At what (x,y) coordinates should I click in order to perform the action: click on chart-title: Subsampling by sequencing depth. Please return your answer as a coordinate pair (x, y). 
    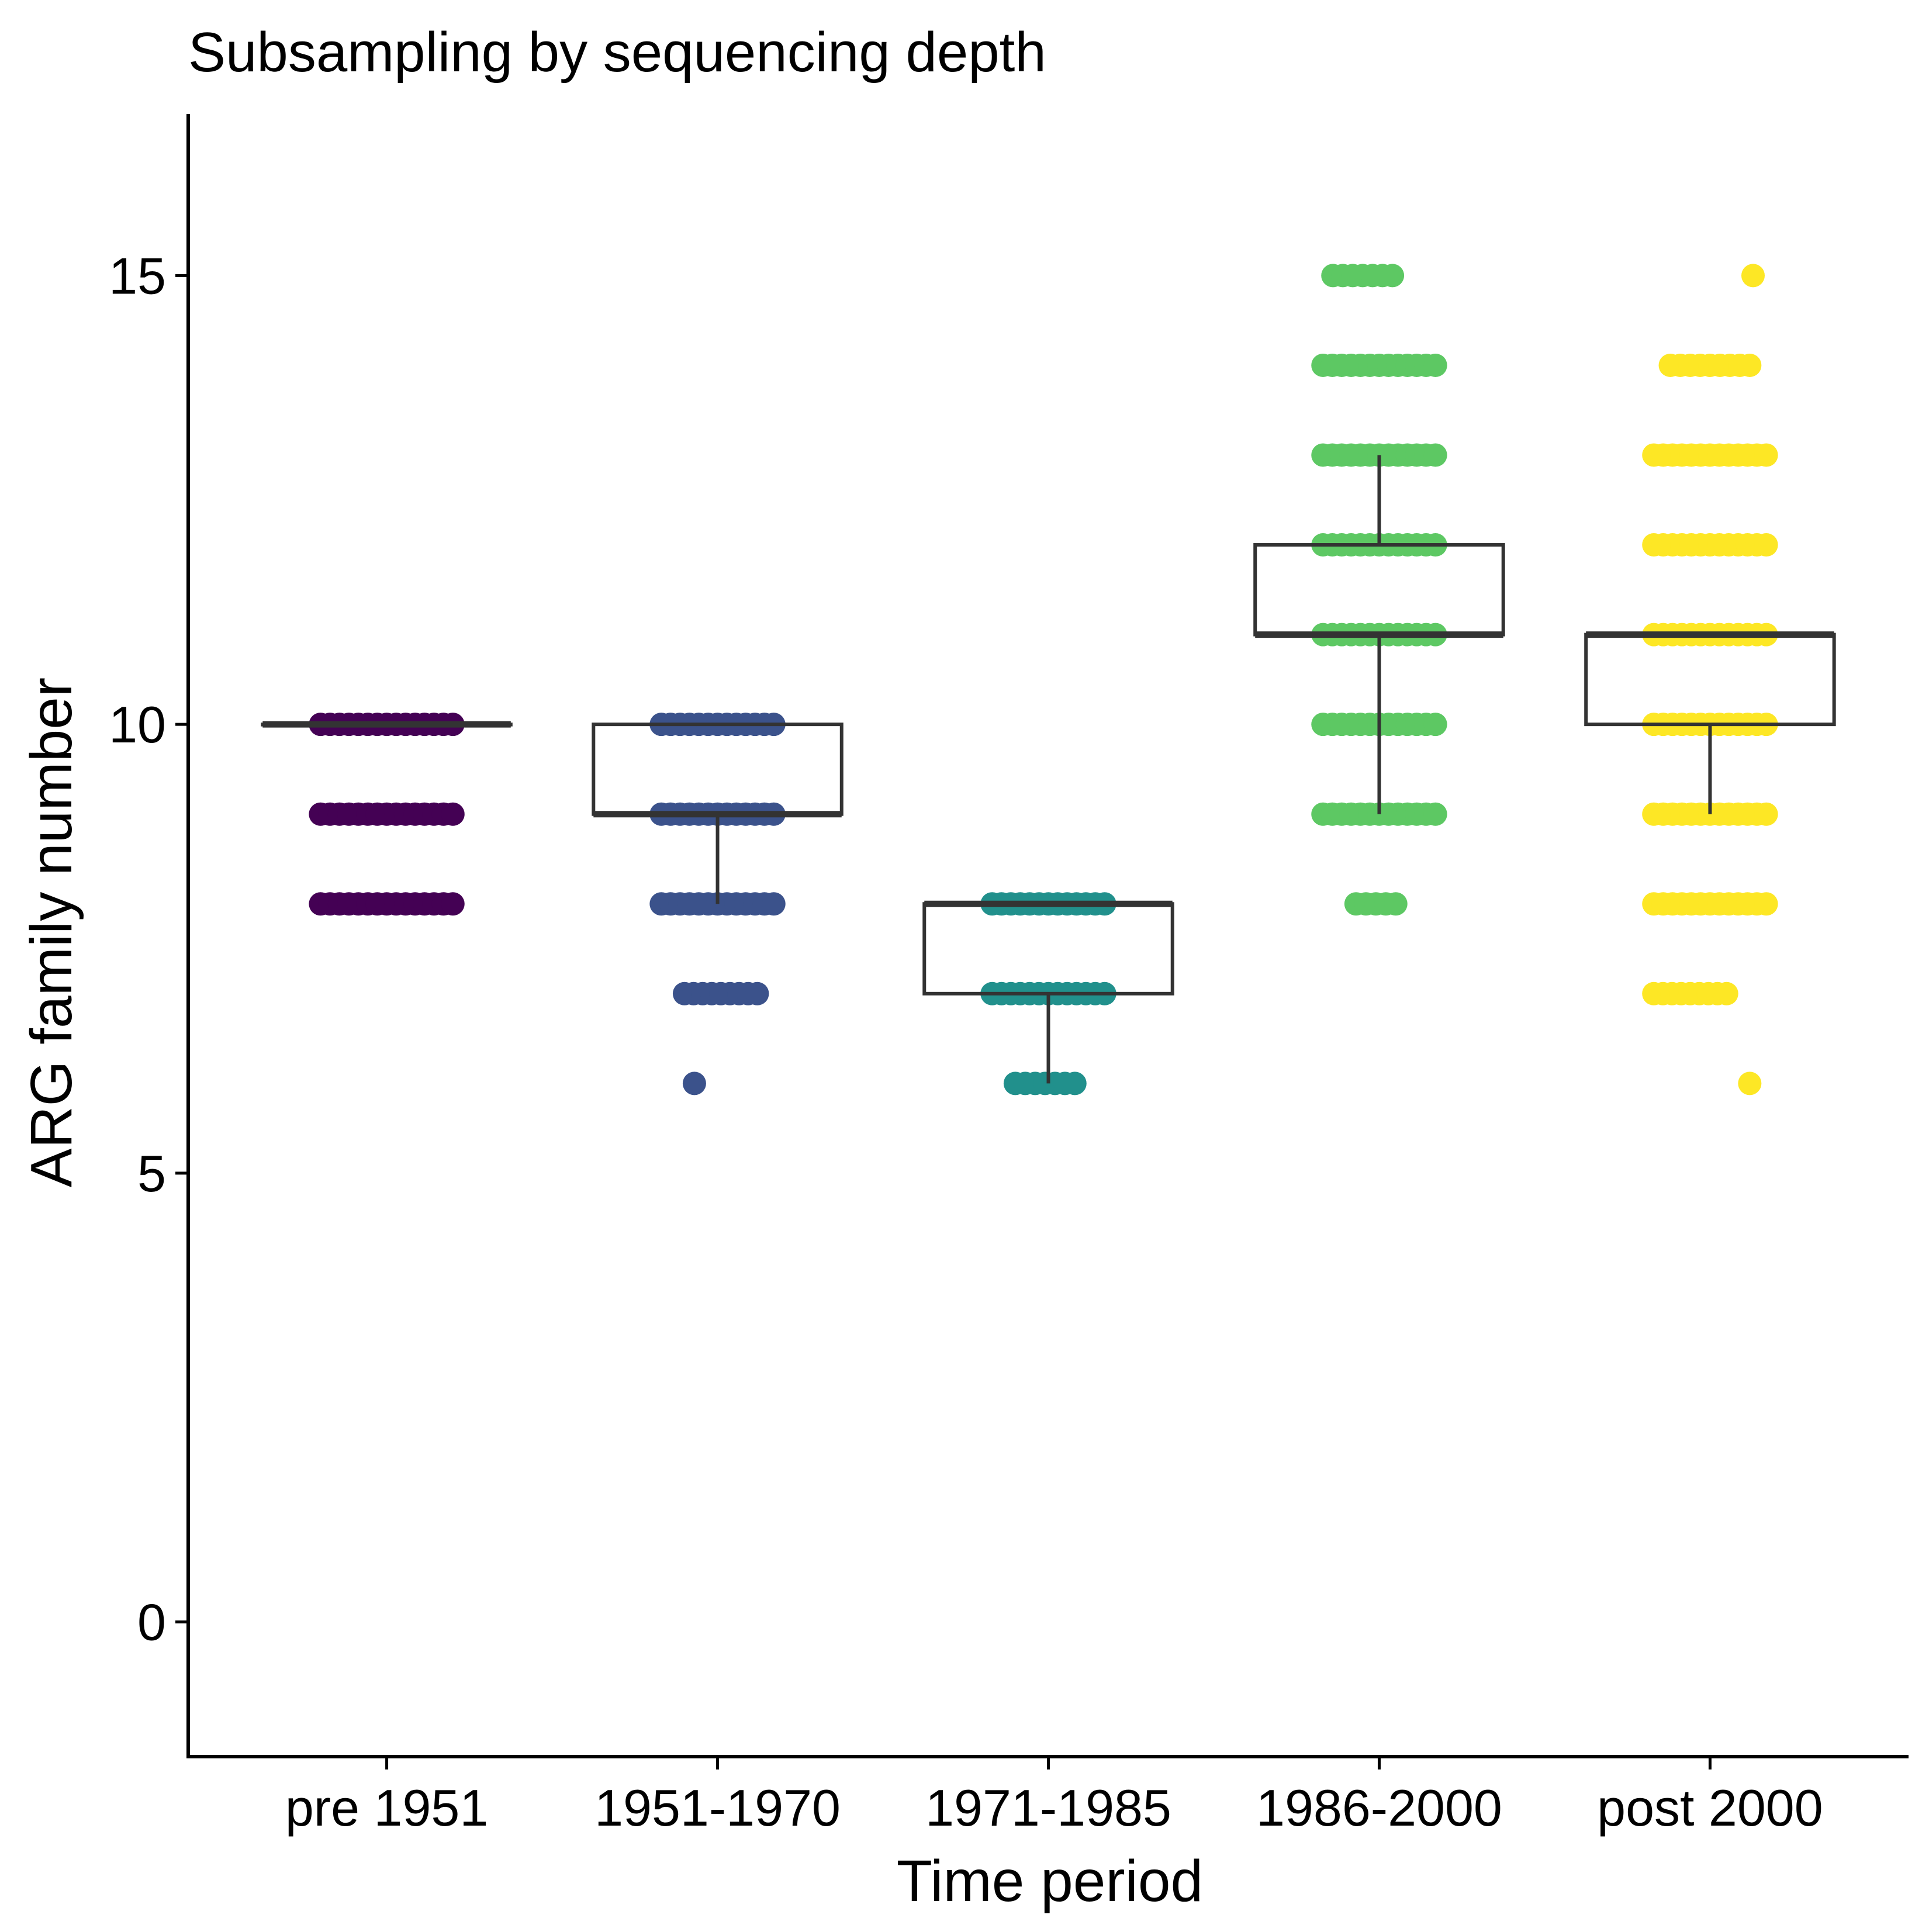
    Looking at the image, I should click on (617, 53).